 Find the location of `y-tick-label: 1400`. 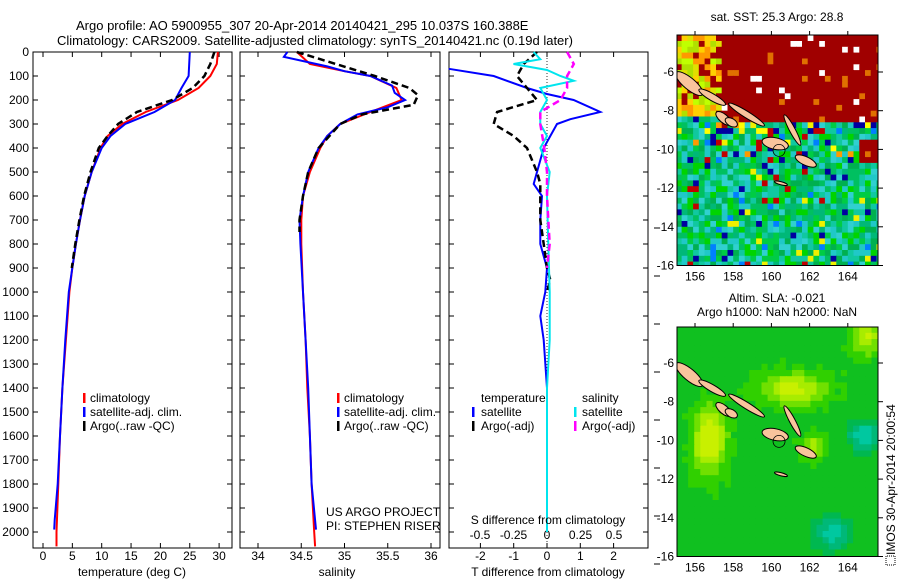

y-tick-label: 1400 is located at coordinates (15, 388).